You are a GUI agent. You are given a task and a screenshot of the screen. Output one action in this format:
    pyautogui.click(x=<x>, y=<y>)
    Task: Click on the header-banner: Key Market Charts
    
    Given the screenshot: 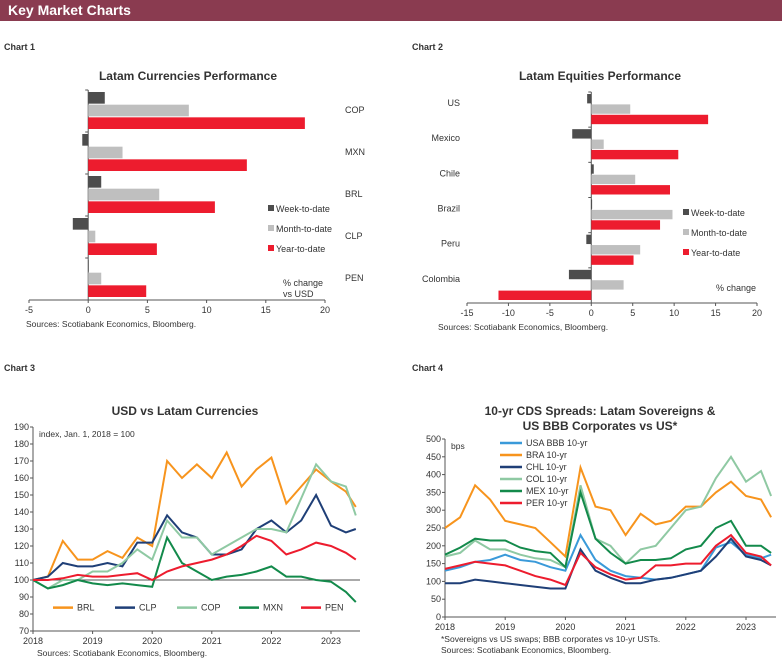 What is the action you would take?
    pyautogui.click(x=391, y=10)
    